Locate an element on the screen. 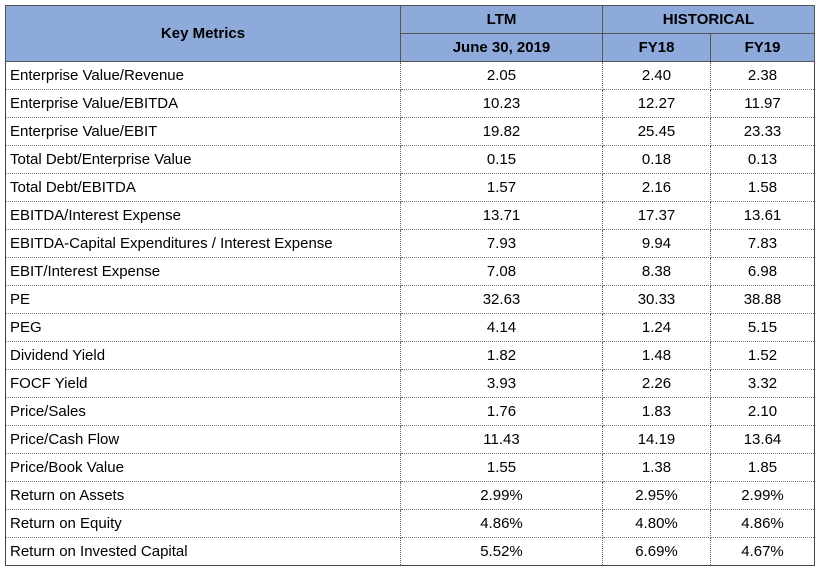  table-row: Return on Assets 2.99% 2.95% 2.99% is located at coordinates (410, 495).